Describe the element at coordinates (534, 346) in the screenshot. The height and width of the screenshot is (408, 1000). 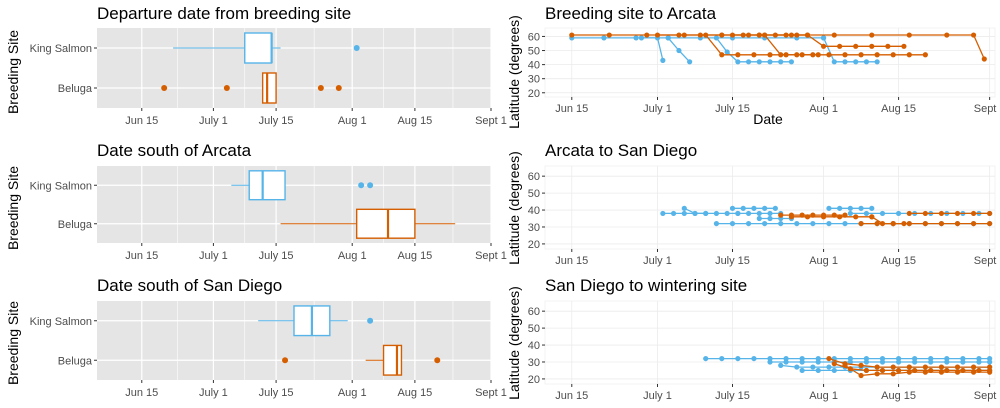
I see `y-tick-label: 40` at that location.